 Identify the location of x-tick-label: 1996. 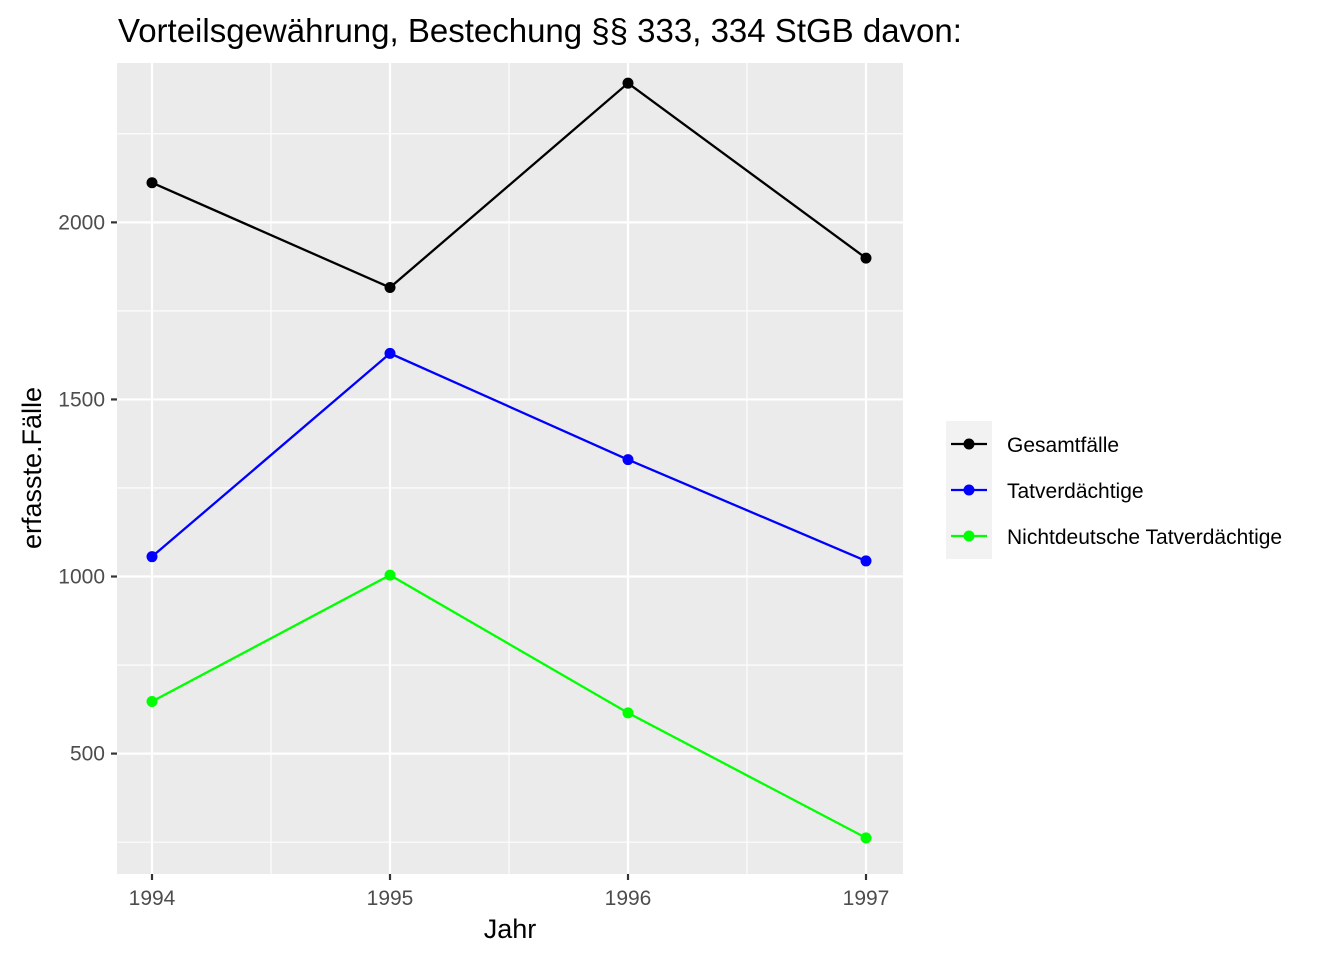
(628, 898).